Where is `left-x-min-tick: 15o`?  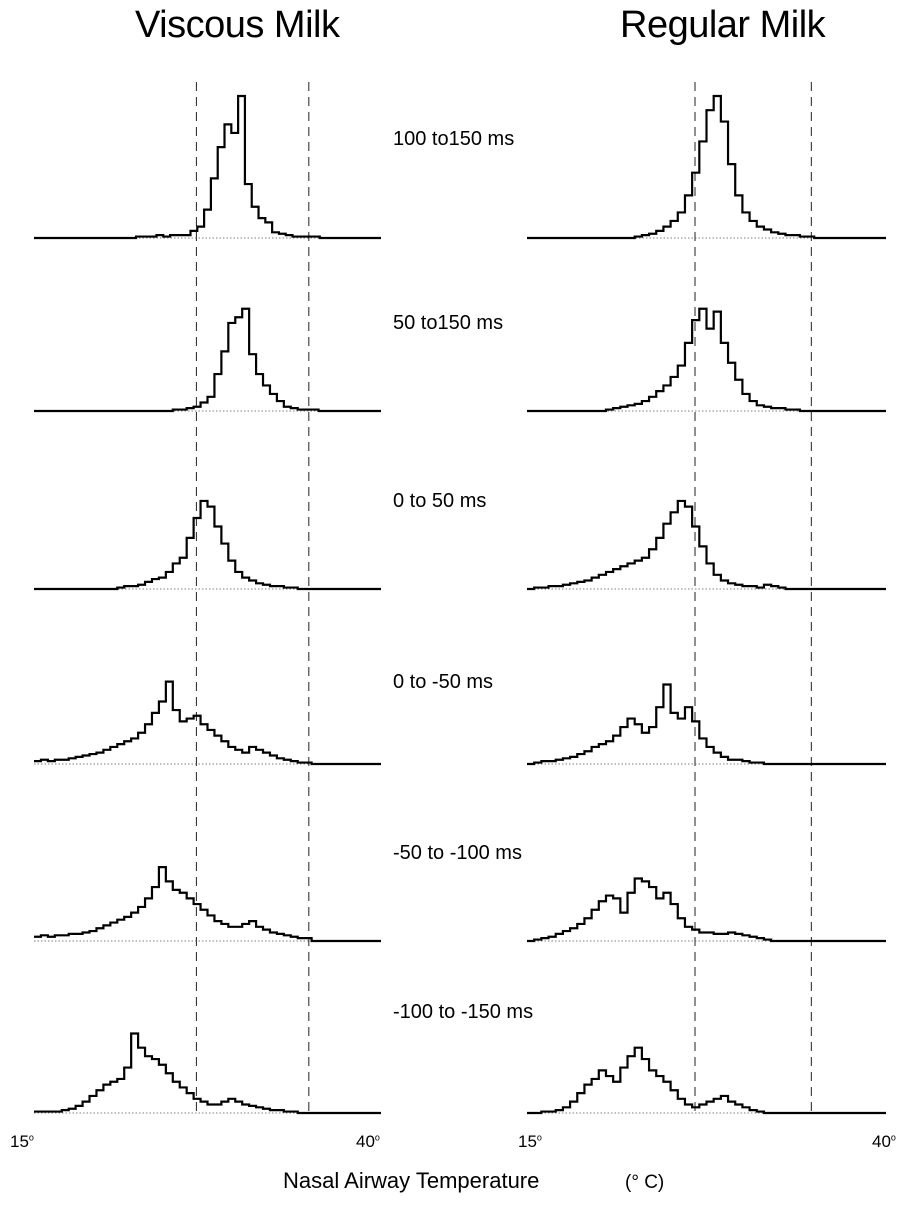
left-x-min-tick: 15o is located at coordinates (22, 1141).